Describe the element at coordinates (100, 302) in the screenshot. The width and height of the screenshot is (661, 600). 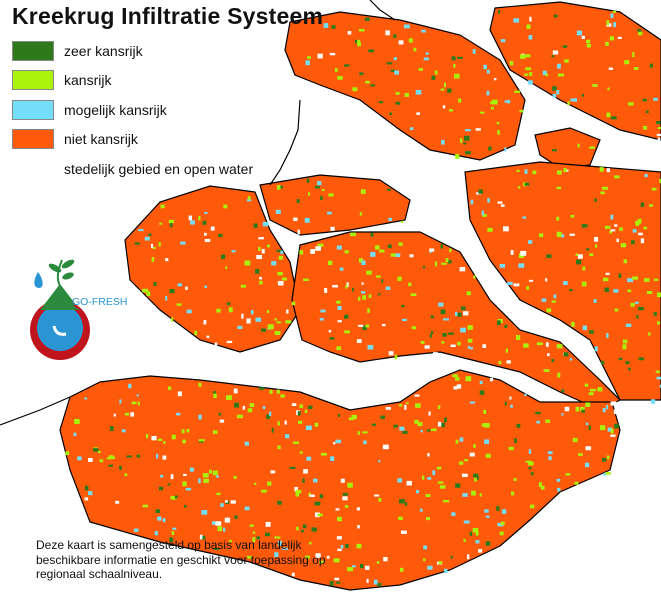
I see `logo-text: GO-FRESH` at that location.